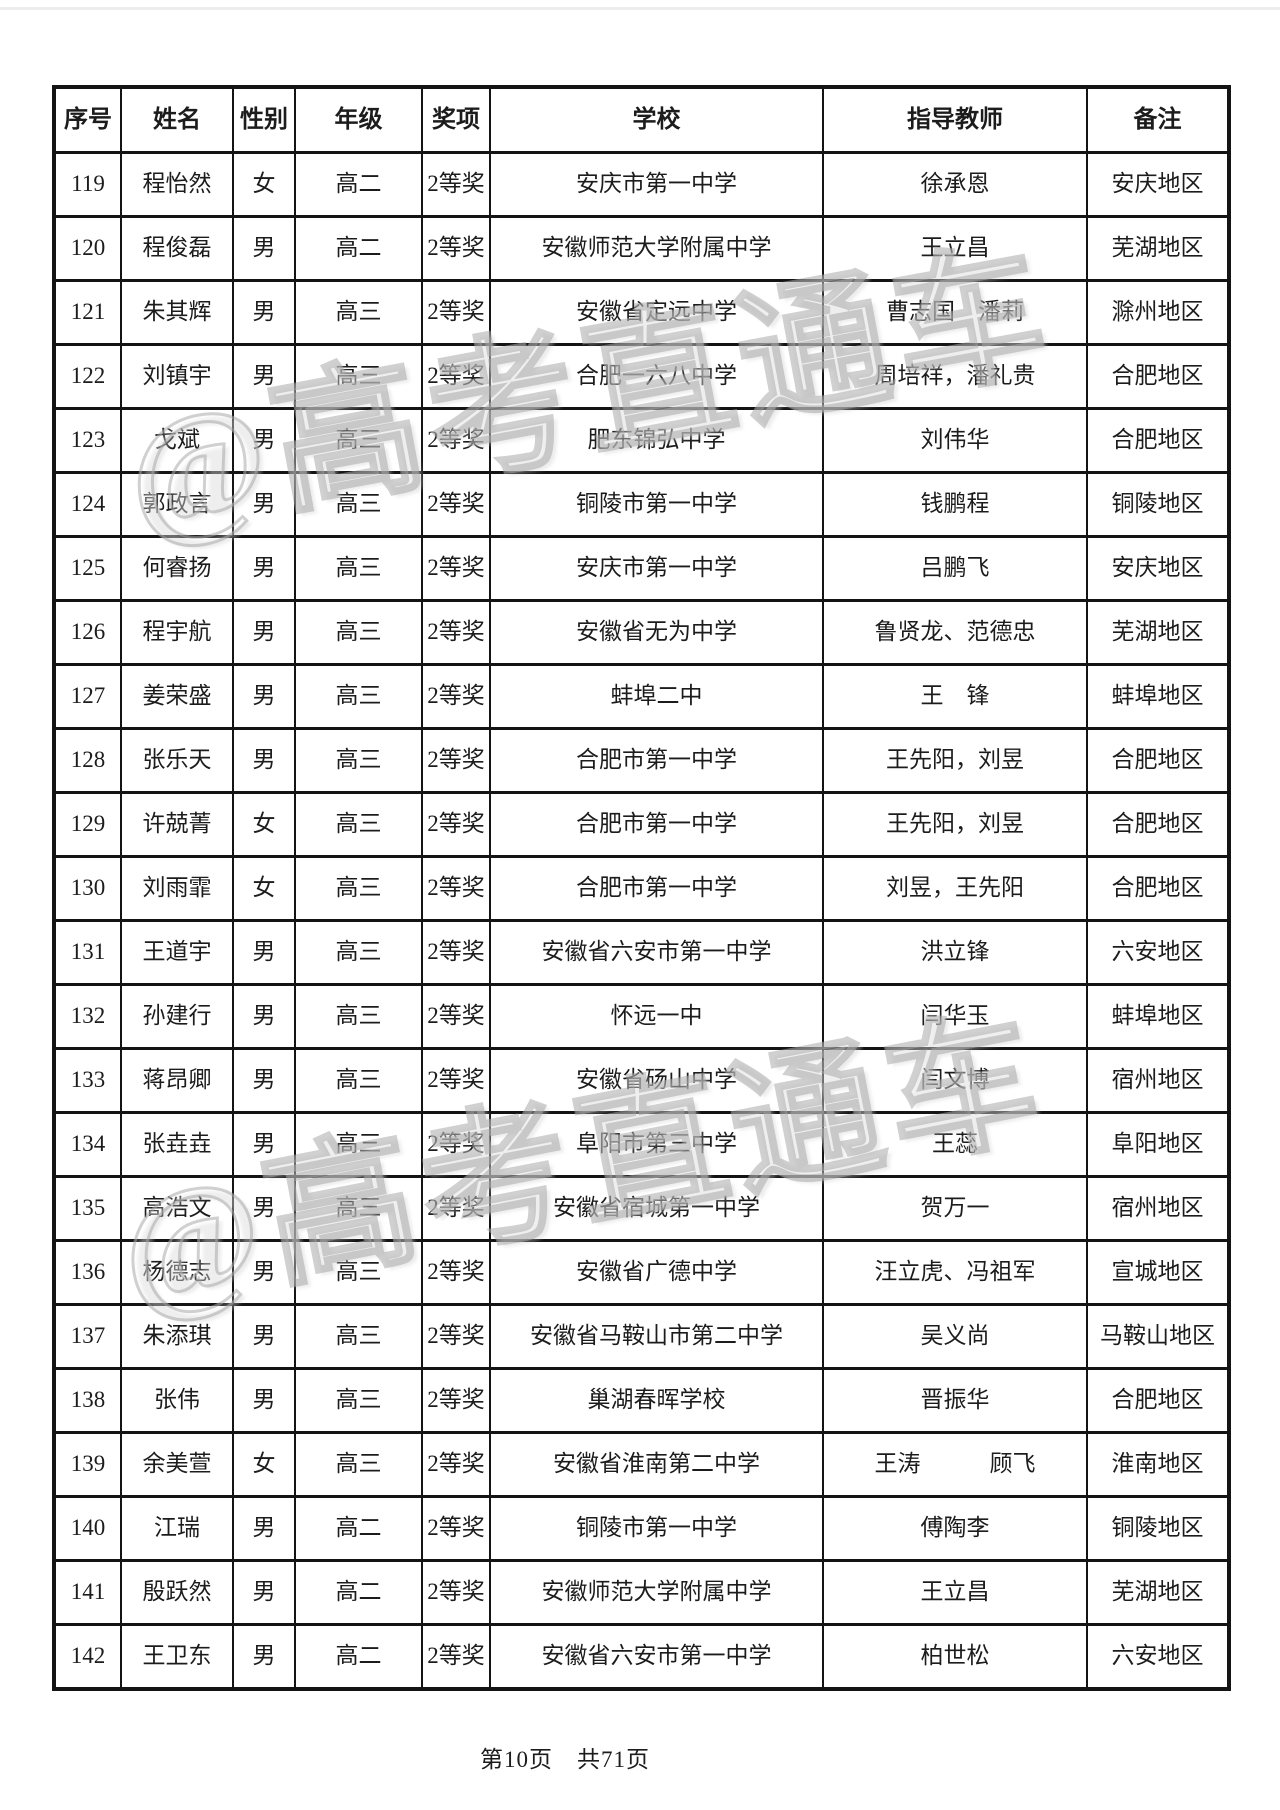  I want to click on cell-name: 朱添琪, so click(177, 1336).